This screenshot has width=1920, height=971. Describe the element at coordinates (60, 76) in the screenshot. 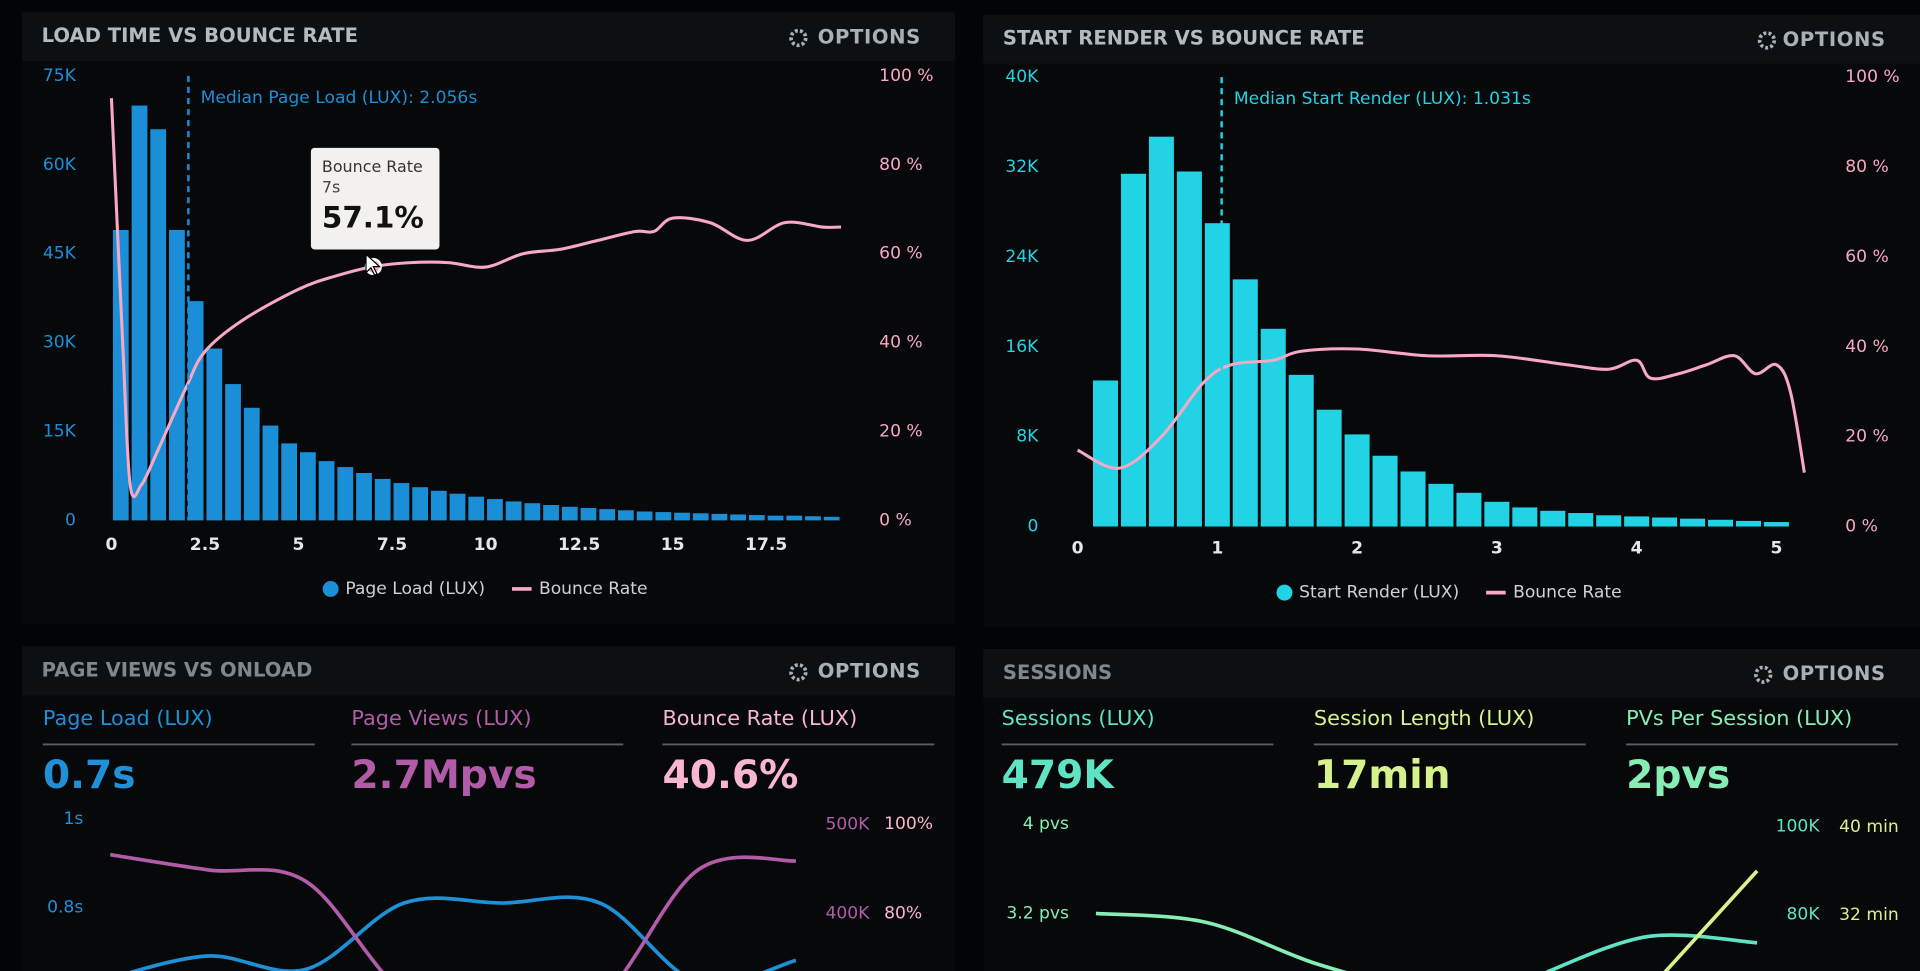

I see `y-tick-label: 75K` at that location.